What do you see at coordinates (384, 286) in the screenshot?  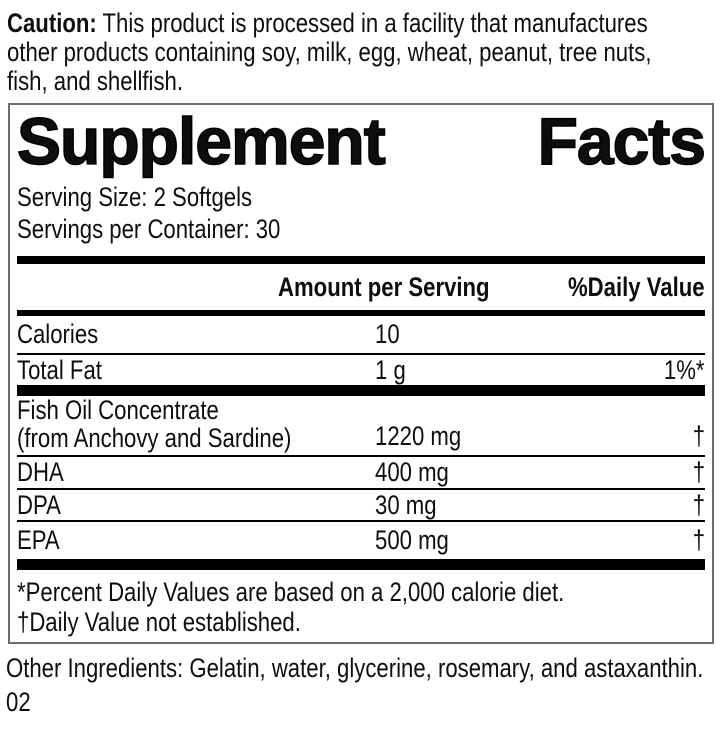 I see `amount-per-serving-header: Amount per Serving` at bounding box center [384, 286].